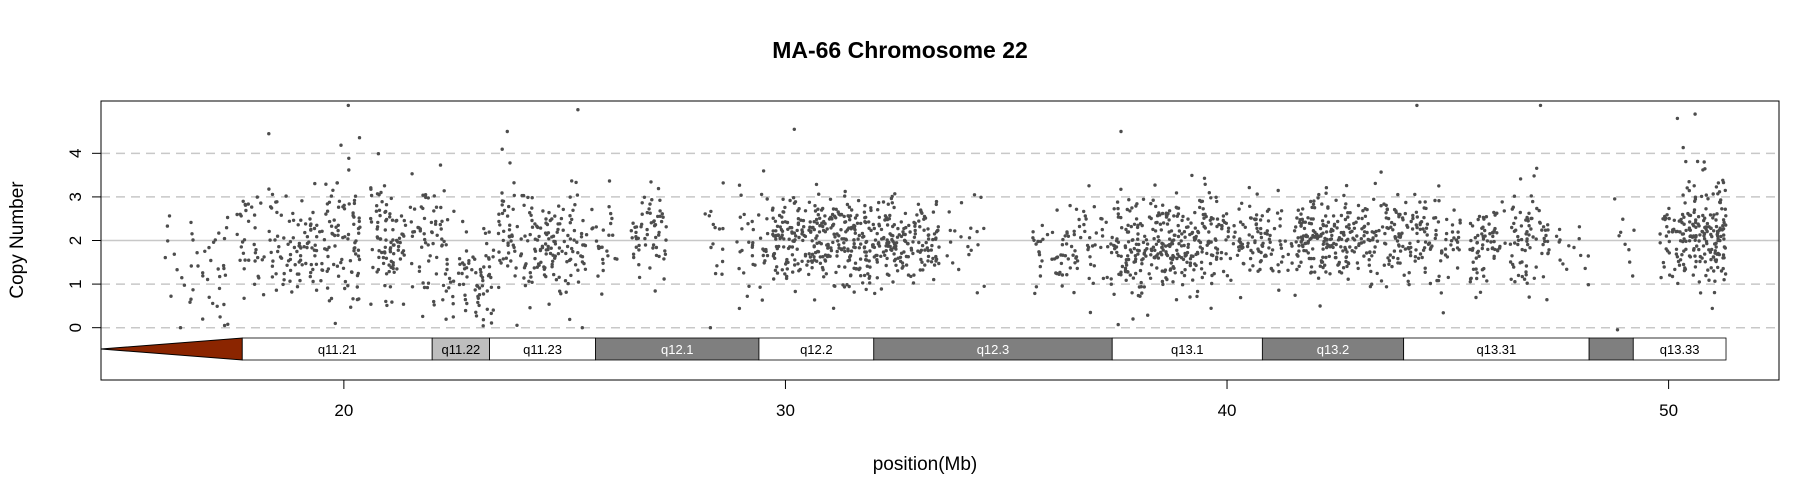  I want to click on chart-title: MA-66 Chromosome 22, so click(900, 50).